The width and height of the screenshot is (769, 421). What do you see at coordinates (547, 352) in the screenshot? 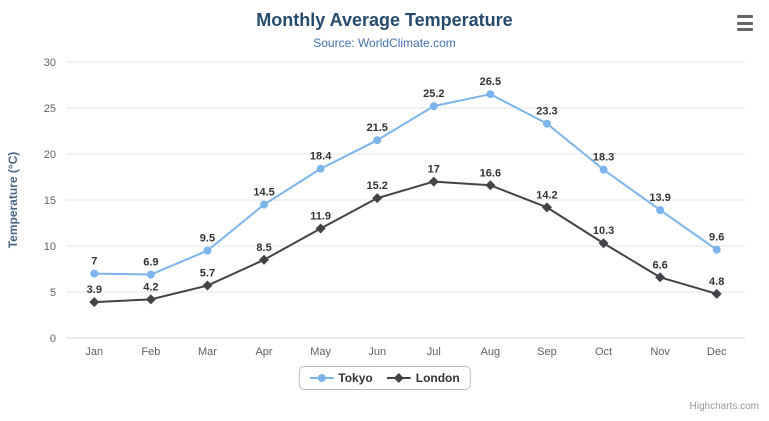
I see `x-axis-tick-label: Sep` at bounding box center [547, 352].